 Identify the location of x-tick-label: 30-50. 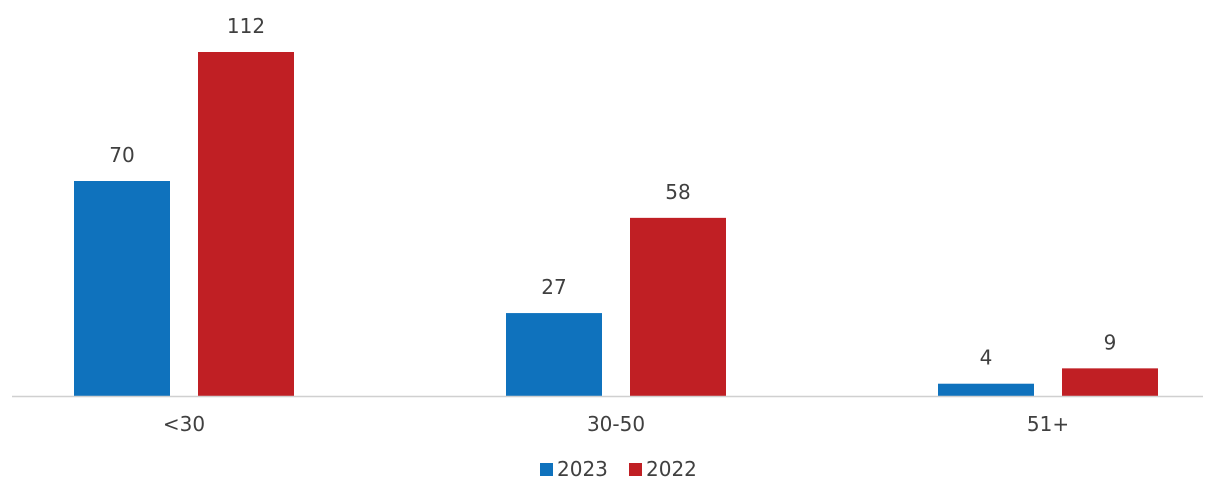
(616, 424).